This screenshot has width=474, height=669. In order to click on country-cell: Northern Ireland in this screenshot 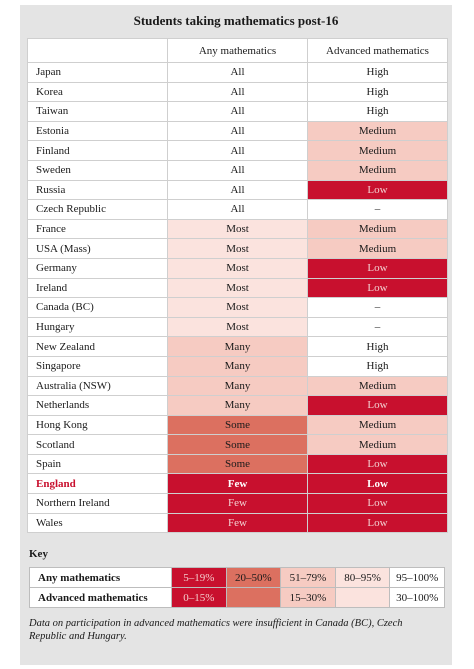, I will do `click(97, 503)`.